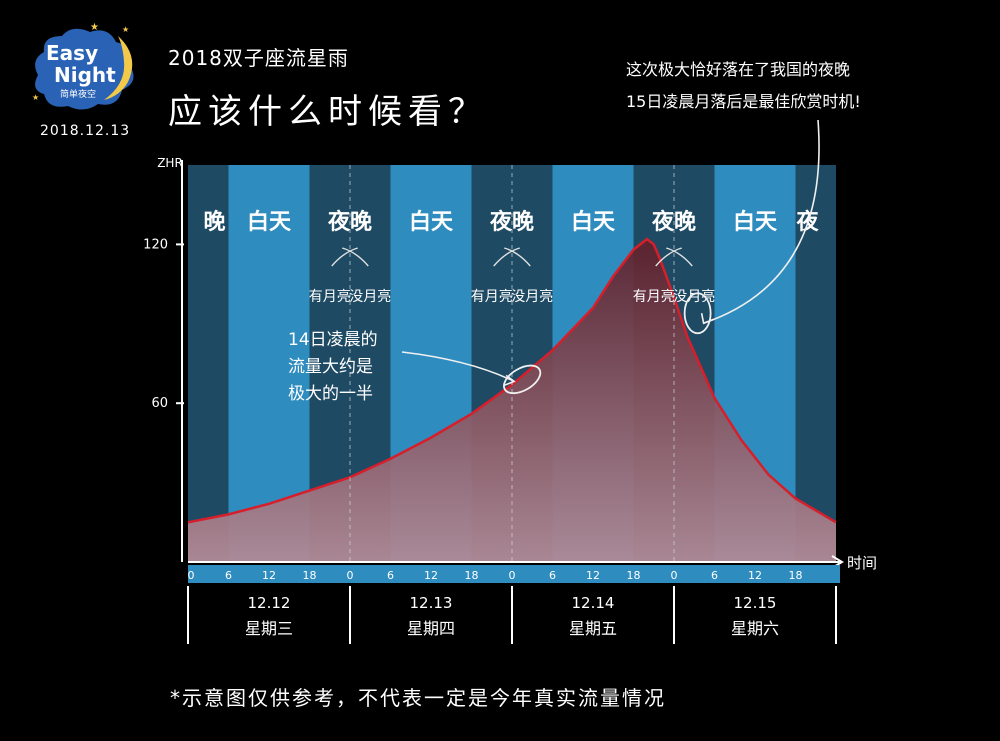 The width and height of the screenshot is (1000, 741). I want to click on half-peak-circle, so click(522, 379).